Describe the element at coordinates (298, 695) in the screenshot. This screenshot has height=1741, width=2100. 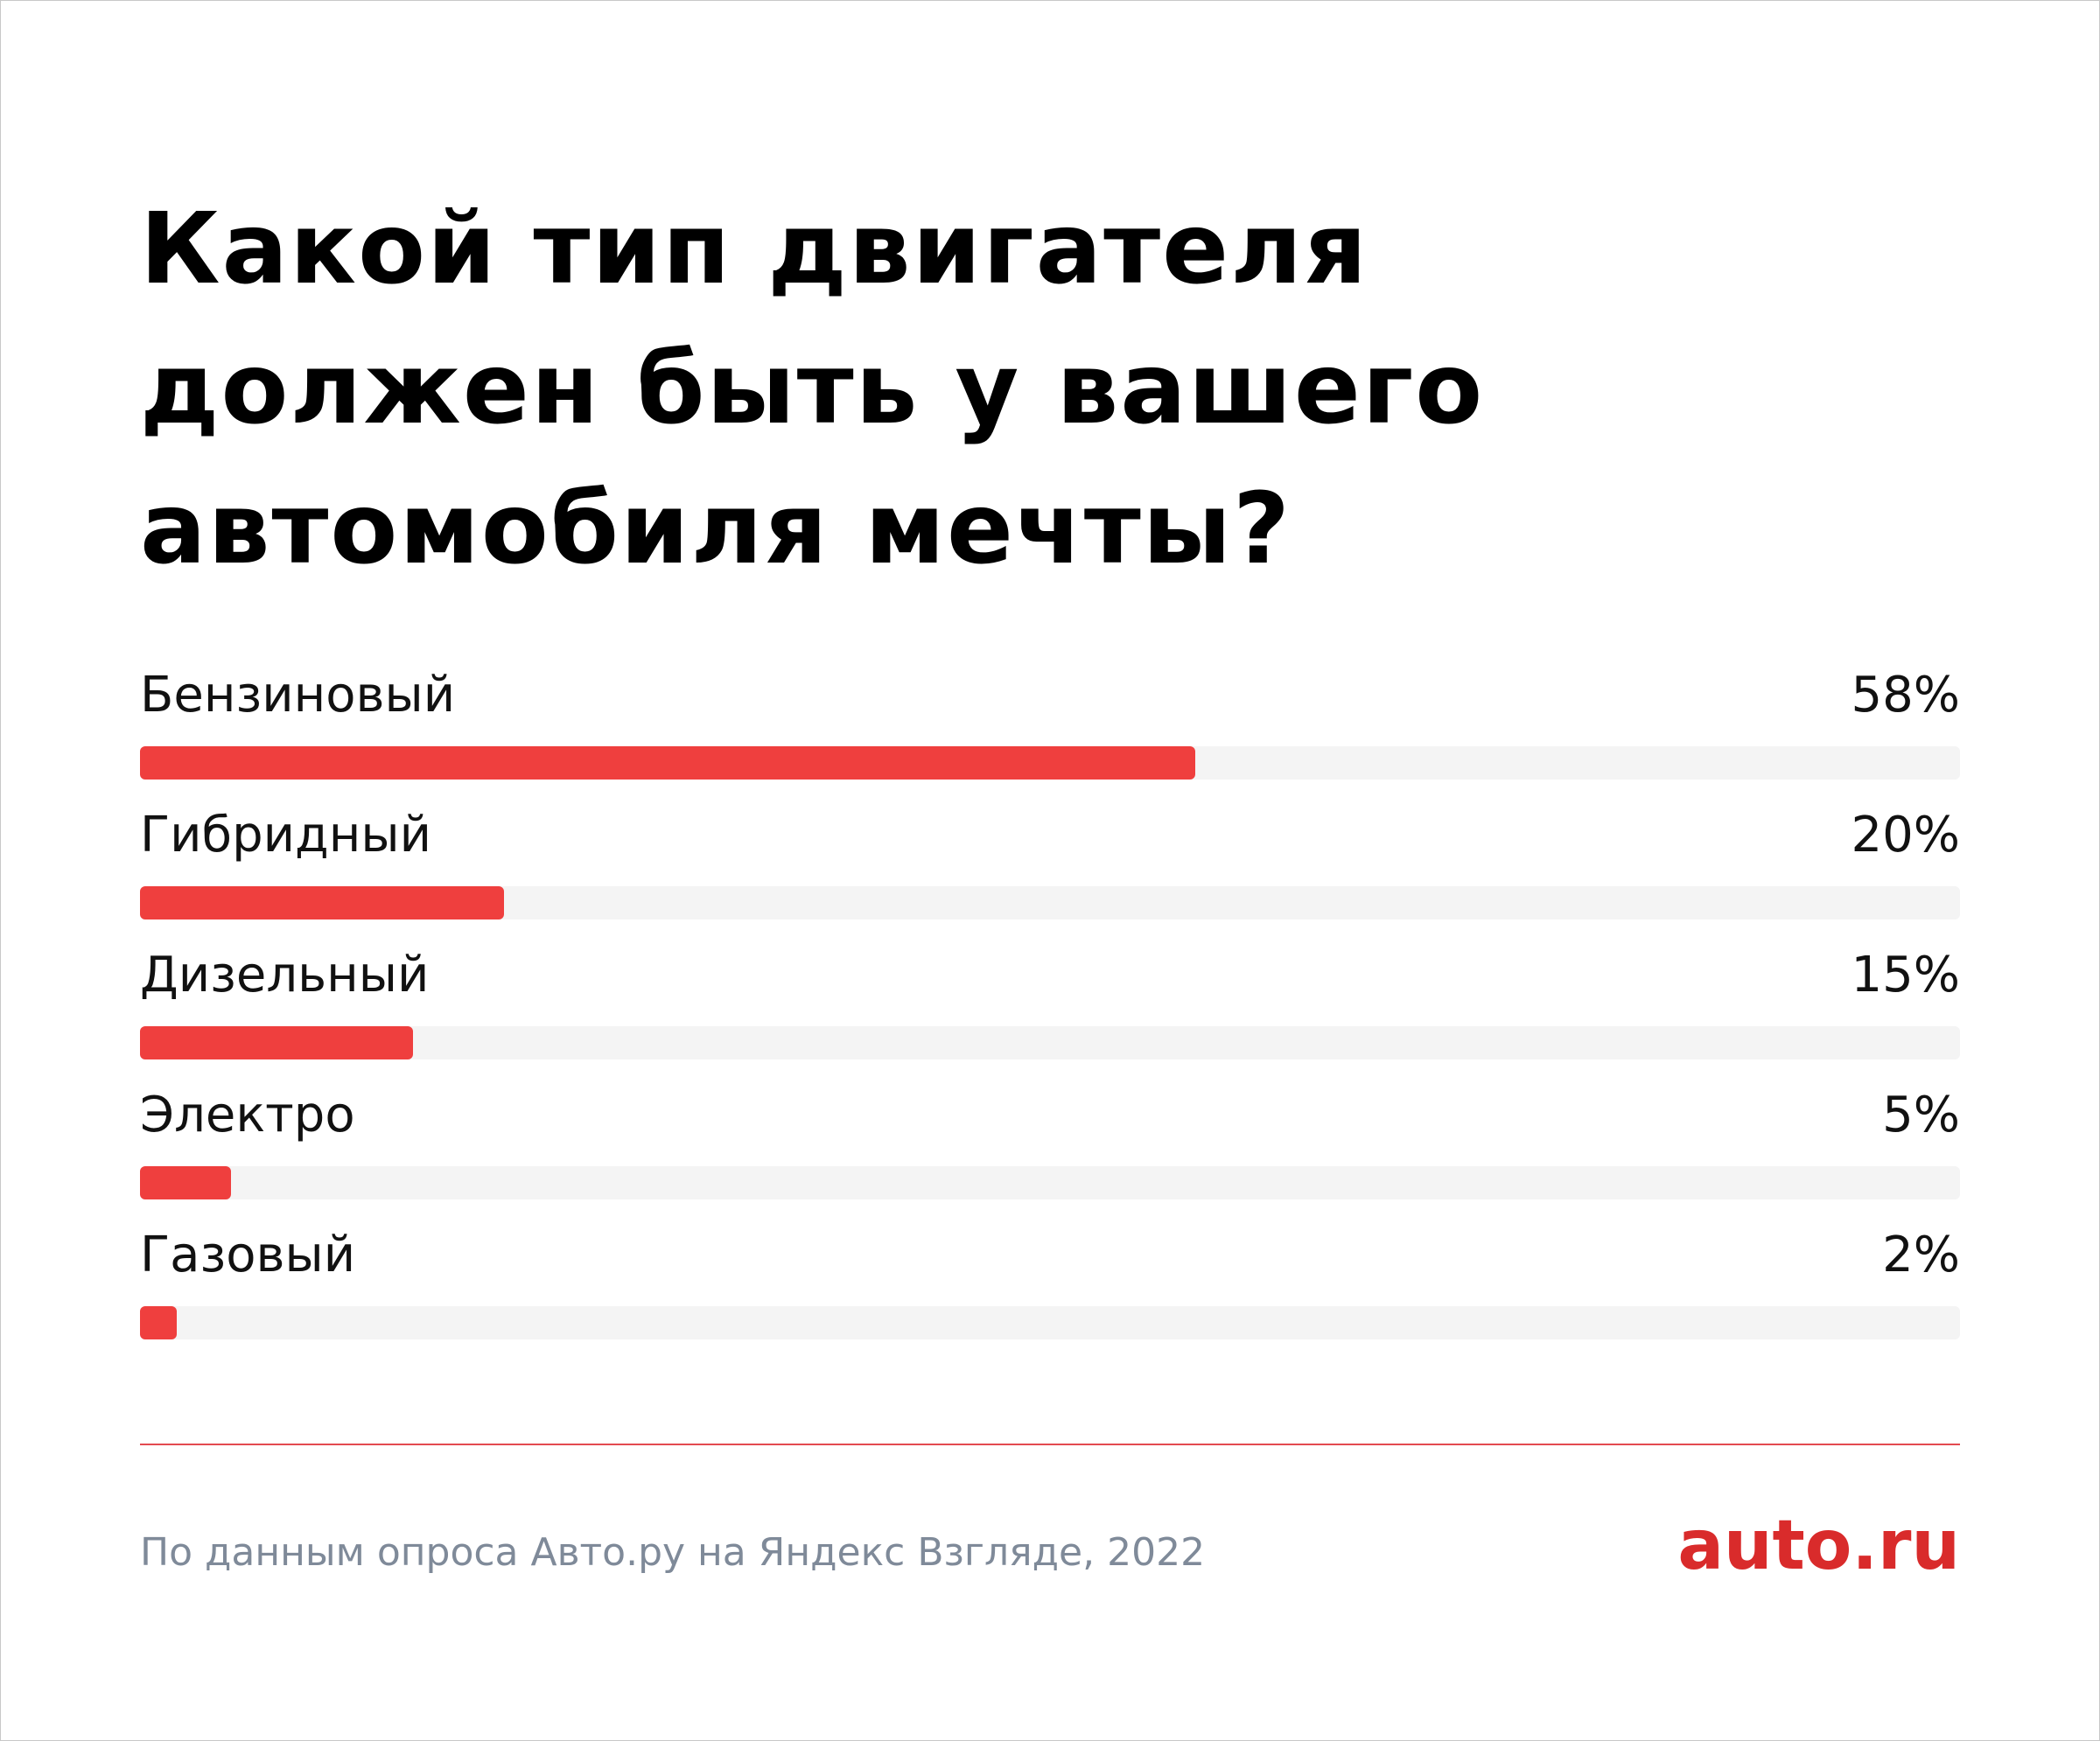
I see `bar-label: Бензиновый` at that location.